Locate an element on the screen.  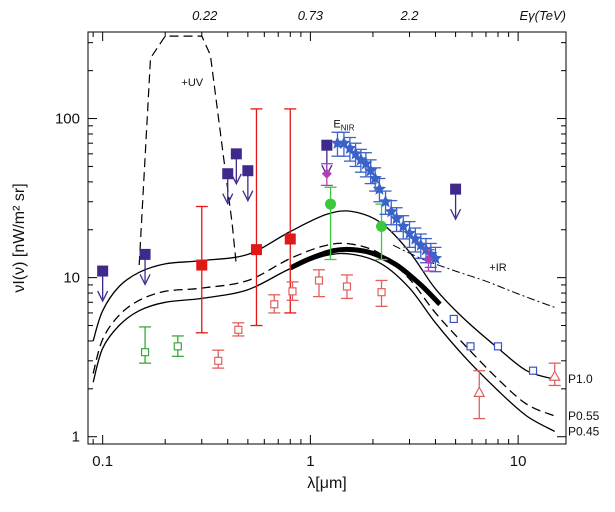
top-axis-title: Eγ(TeV) is located at coordinates (543, 15).